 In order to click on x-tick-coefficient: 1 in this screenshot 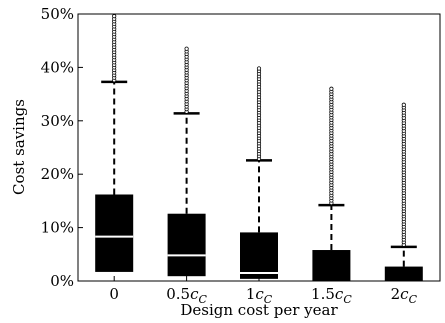, I will do `click(251, 294)`.